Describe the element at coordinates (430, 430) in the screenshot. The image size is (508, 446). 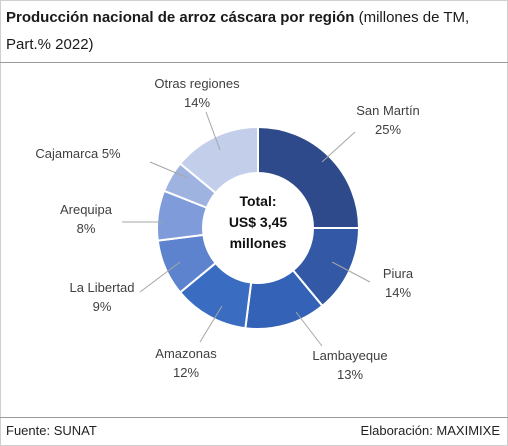
I see `credit-note: Elaboración: MAXIMIXE` at that location.